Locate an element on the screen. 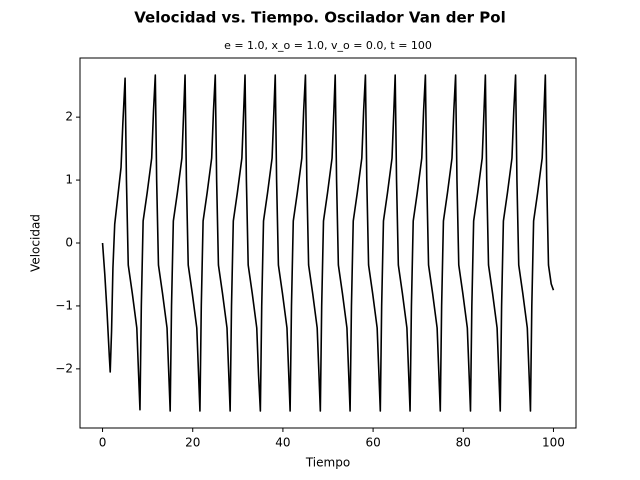 The width and height of the screenshot is (640, 480). x-tick-label: 0 is located at coordinates (103, 443).